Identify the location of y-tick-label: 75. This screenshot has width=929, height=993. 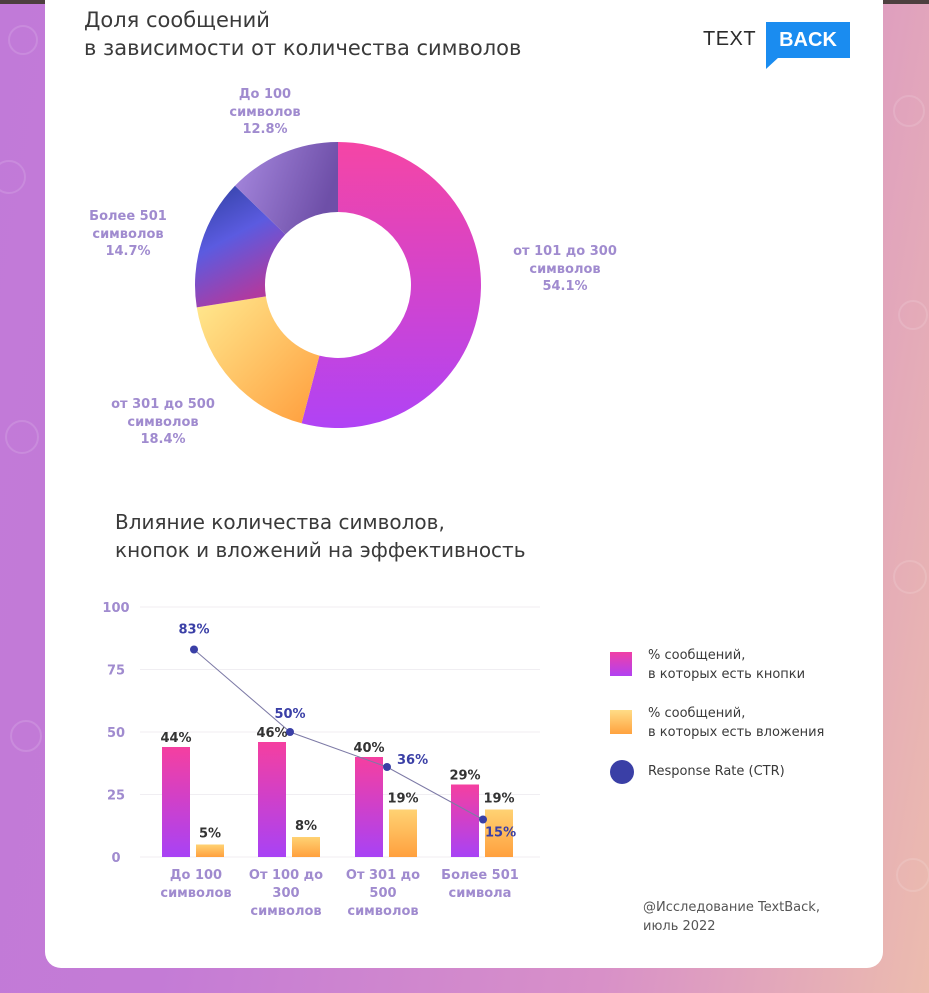
(116, 671).